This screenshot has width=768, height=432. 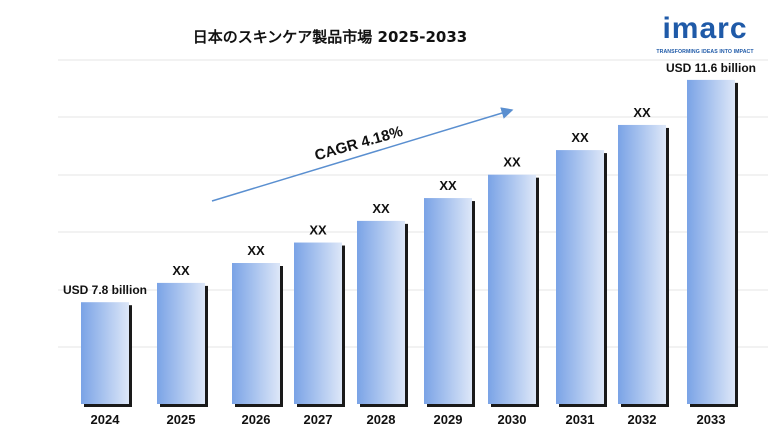 I want to click on x-tick-label: 2029, so click(x=448, y=419).